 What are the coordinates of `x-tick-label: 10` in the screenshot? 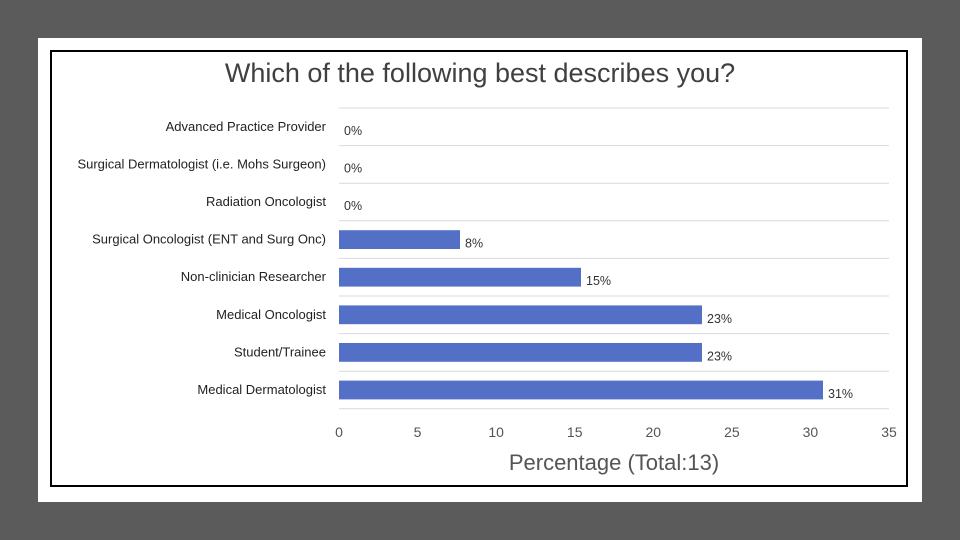 It's located at (496, 432).